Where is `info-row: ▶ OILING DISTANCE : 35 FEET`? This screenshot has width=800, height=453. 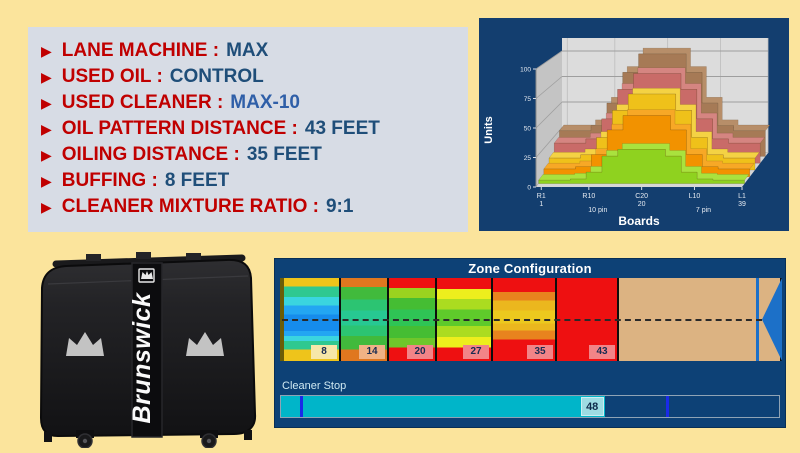 info-row: ▶ OILING DISTANCE : 35 FEET is located at coordinates (254, 155).